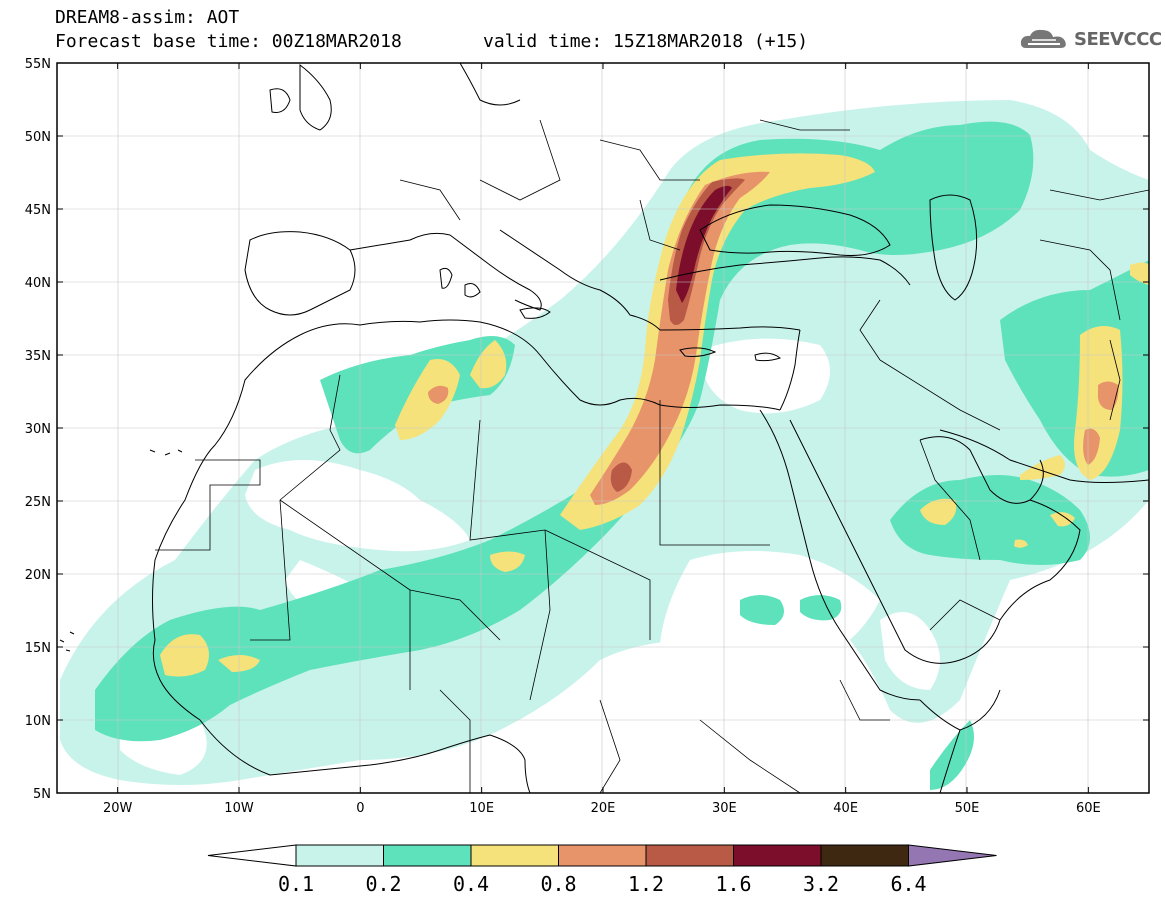  I want to click on y-tick-label: 55N, so click(38, 64).